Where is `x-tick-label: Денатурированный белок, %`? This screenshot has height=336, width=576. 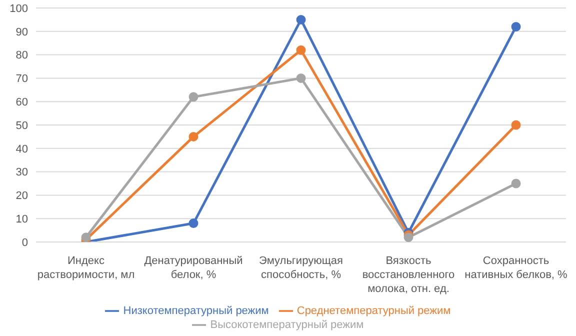 x-tick-label: Денатурированный белок, % is located at coordinates (193, 268).